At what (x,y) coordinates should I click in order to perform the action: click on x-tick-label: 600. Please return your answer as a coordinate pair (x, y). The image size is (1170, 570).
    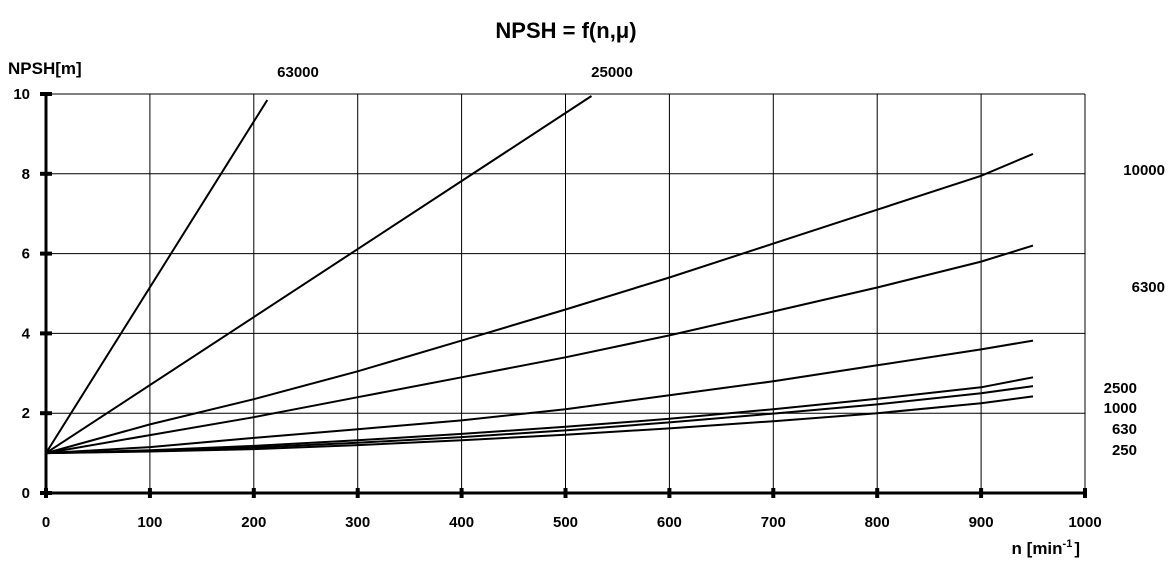
    Looking at the image, I should click on (669, 522).